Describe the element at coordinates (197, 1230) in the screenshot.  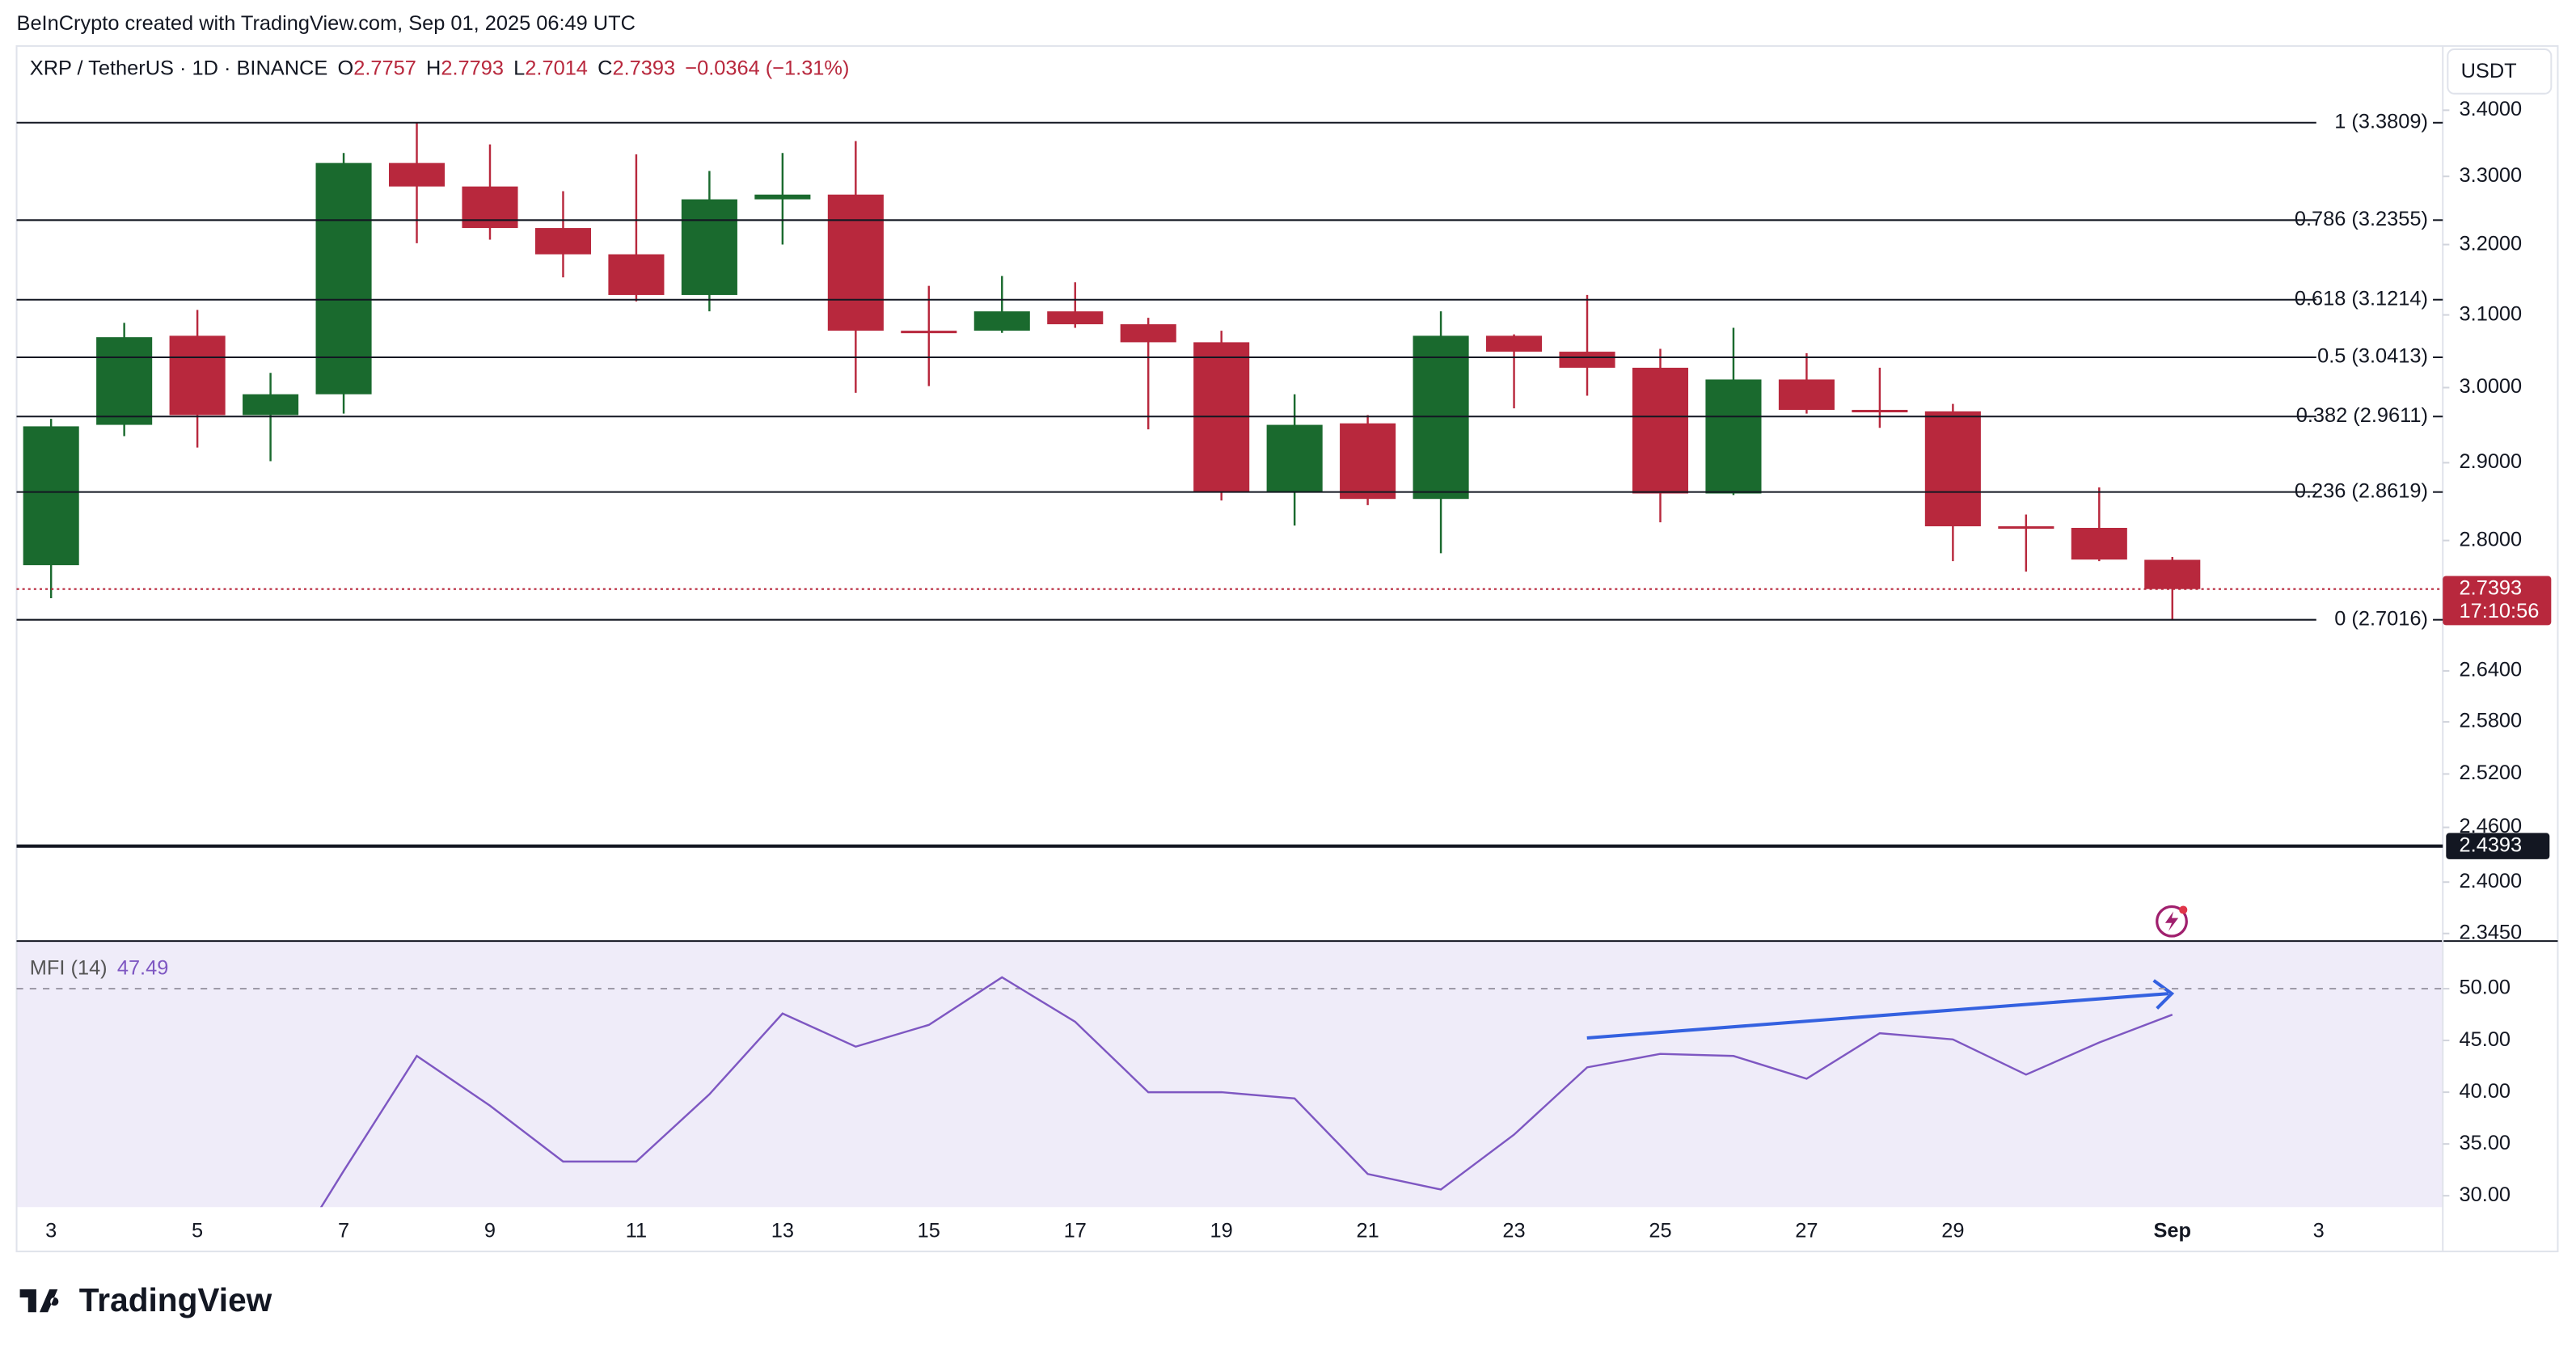
I see `x-tick-label: 5` at that location.